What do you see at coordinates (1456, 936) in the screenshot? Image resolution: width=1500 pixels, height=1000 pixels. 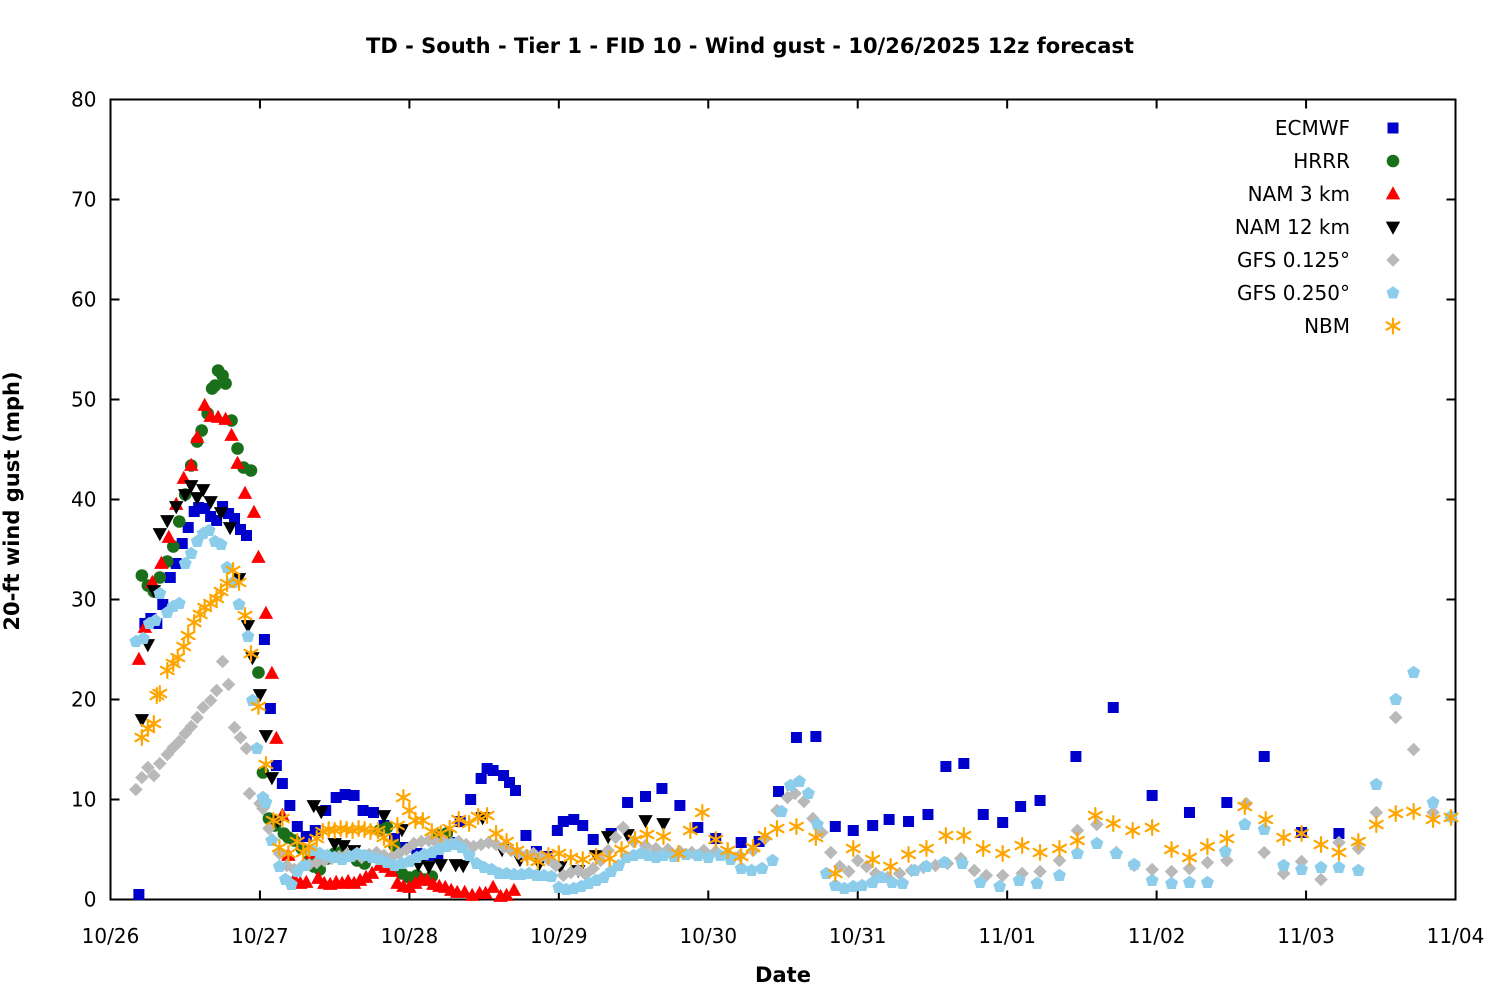 I see `x-tick-label: 11/04` at bounding box center [1456, 936].